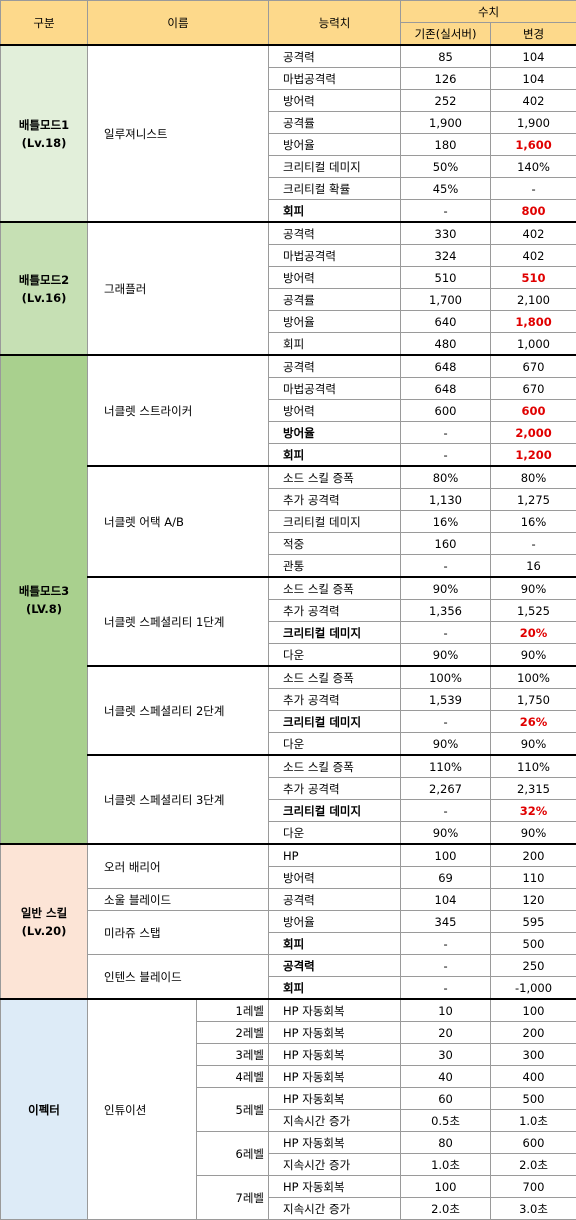  I want to click on old-value: 45%, so click(446, 189).